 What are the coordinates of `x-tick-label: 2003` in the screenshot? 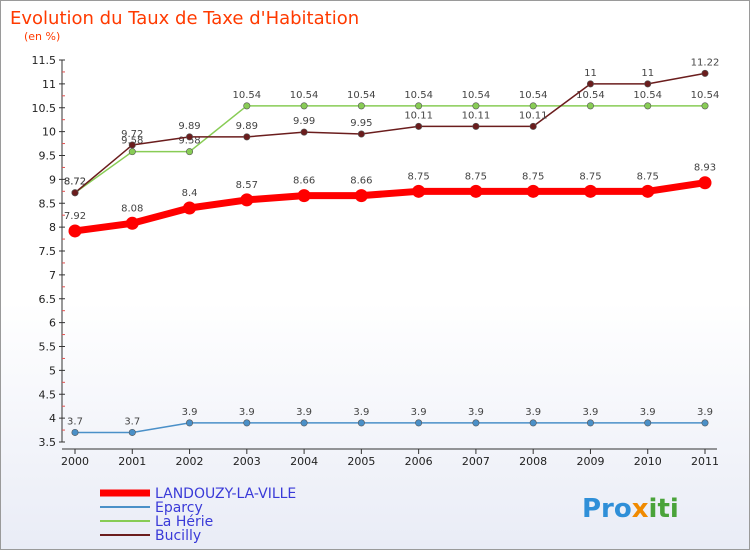 It's located at (247, 461).